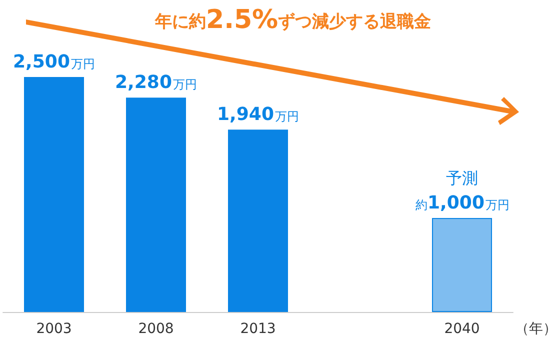  What do you see at coordinates (54, 62) in the screenshot?
I see `data-label: 2,500万円` at bounding box center [54, 62].